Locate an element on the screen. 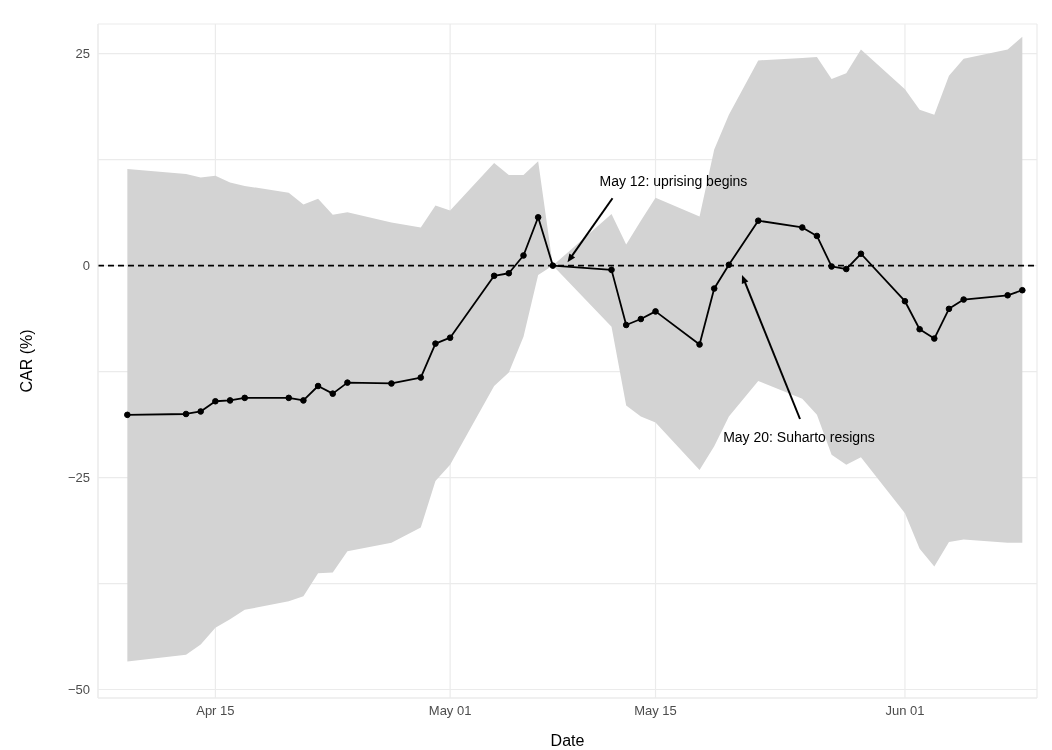 This screenshot has height=750, width=1052. x-tick-label: Apr 15 is located at coordinates (215, 711).